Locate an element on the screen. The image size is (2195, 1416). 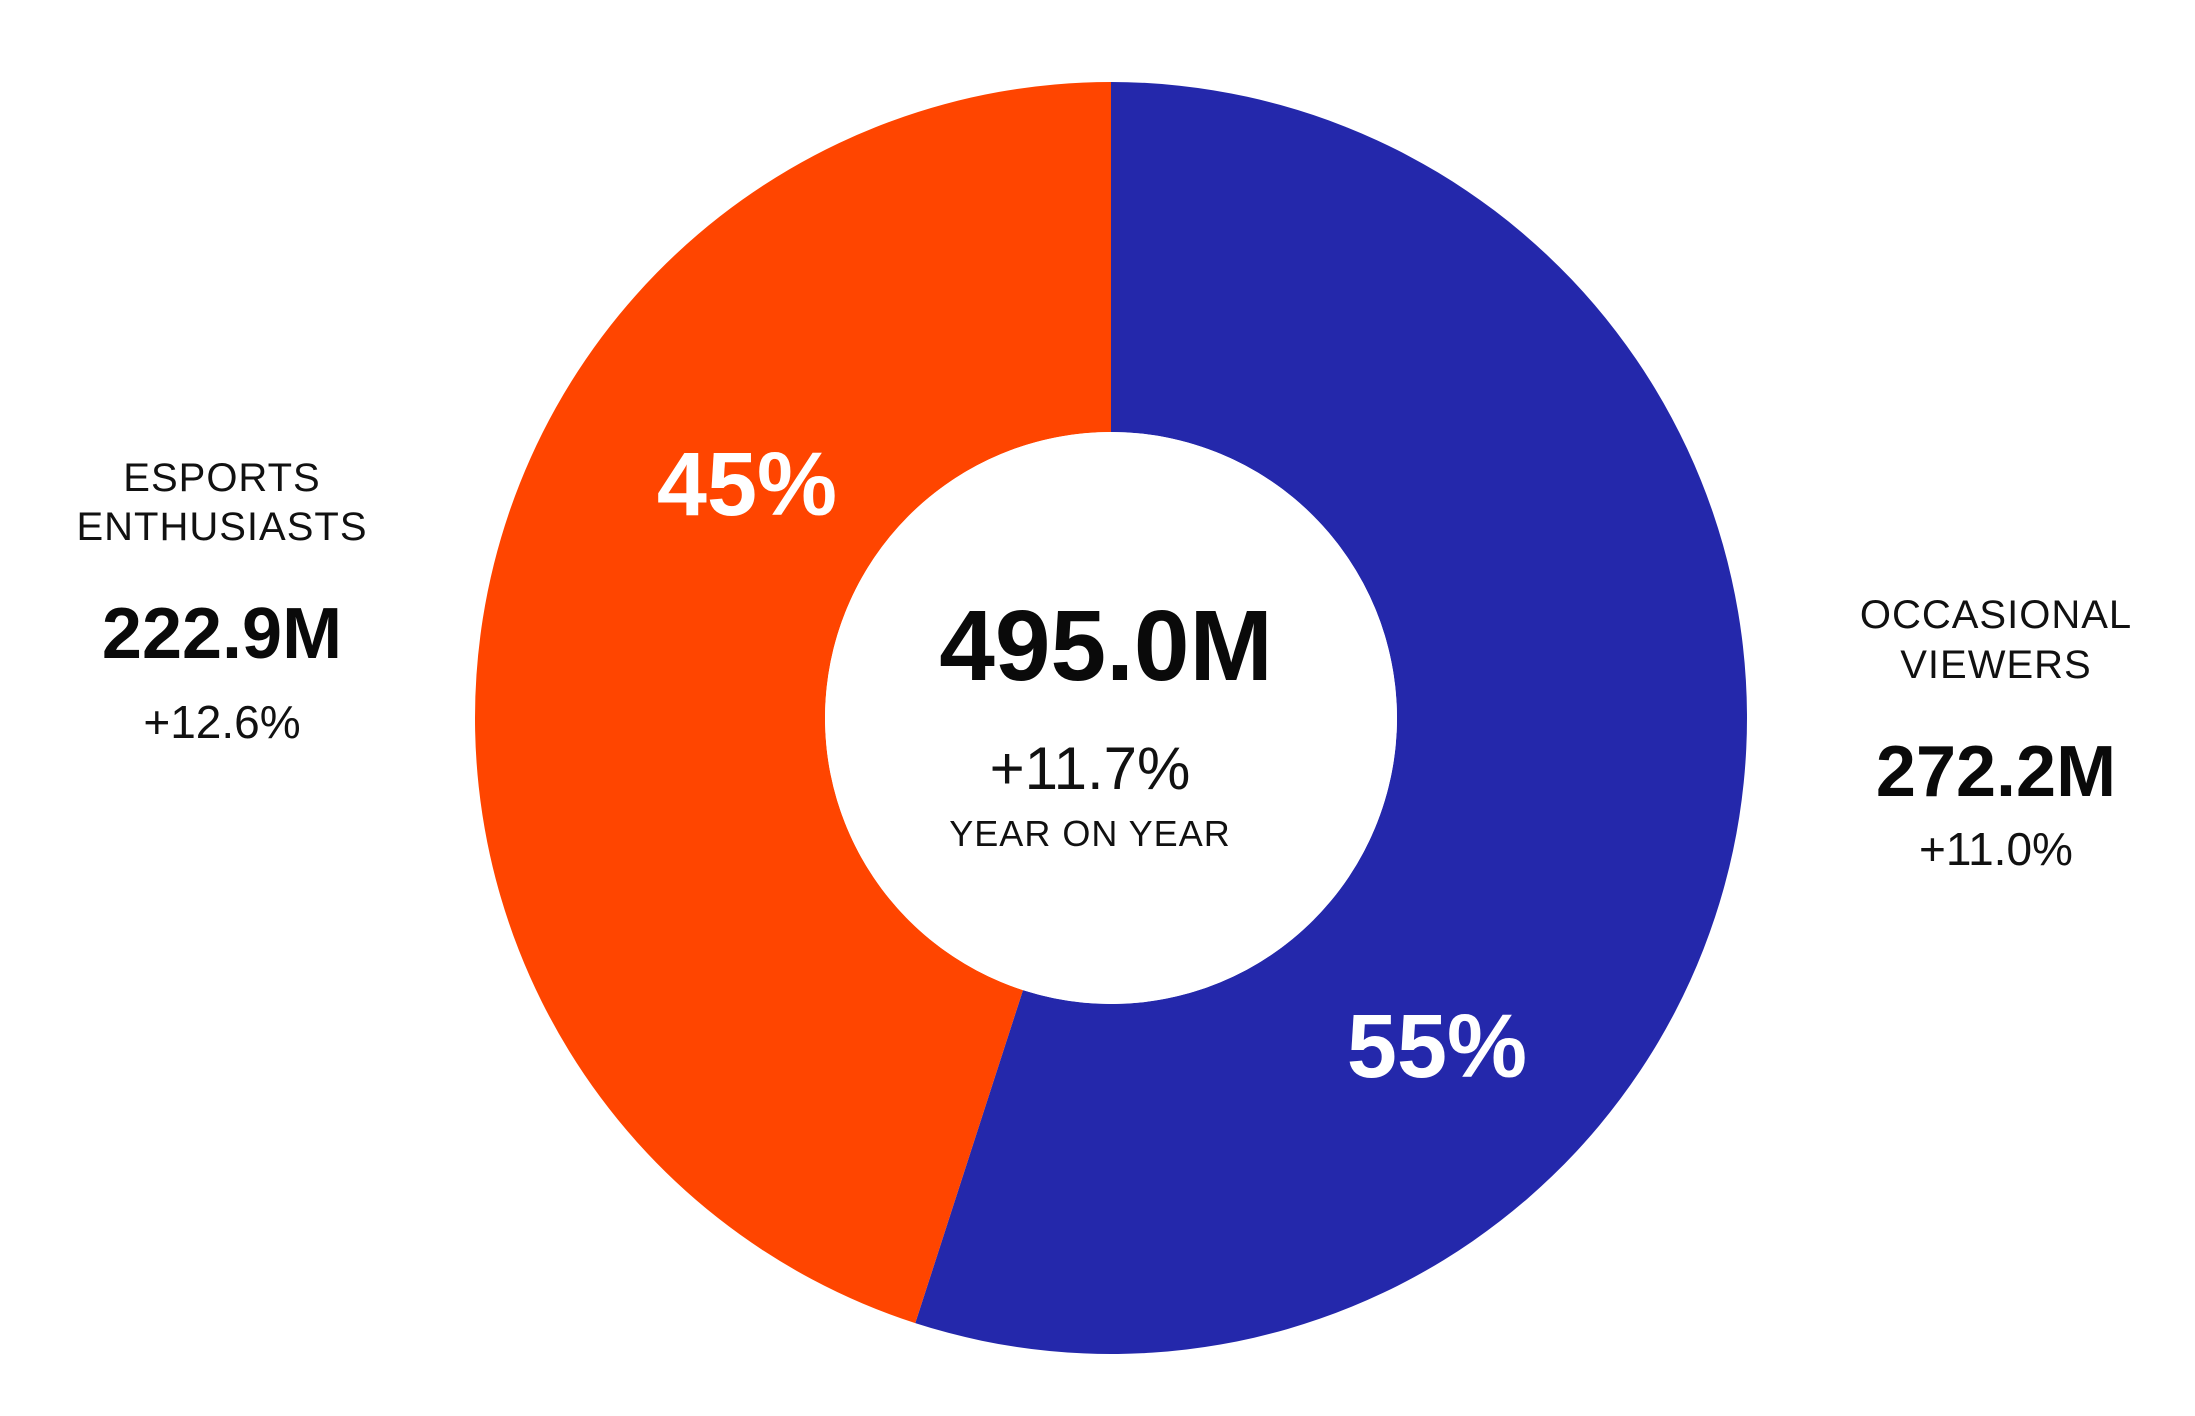
occasional-label-group: OCCASIONAL VIEWERS 272.2M +11.0% is located at coordinates (1996, 734).